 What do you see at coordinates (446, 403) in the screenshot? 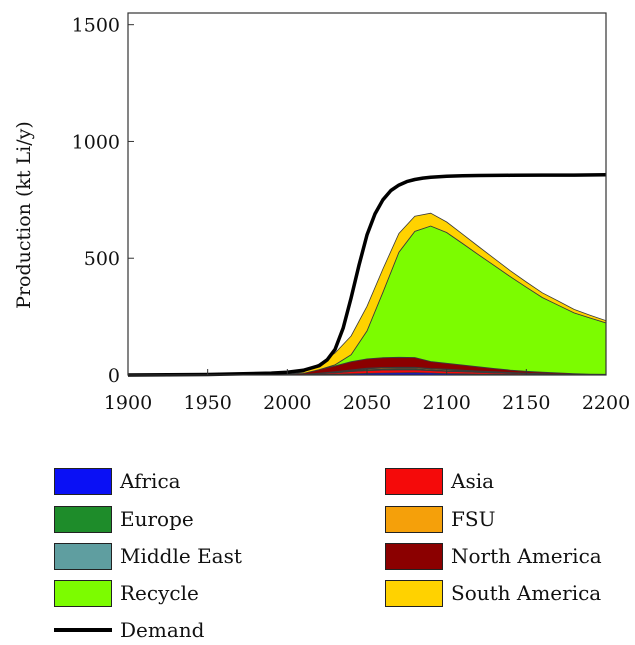
I see `x-tick-label: 2100` at bounding box center [446, 403].